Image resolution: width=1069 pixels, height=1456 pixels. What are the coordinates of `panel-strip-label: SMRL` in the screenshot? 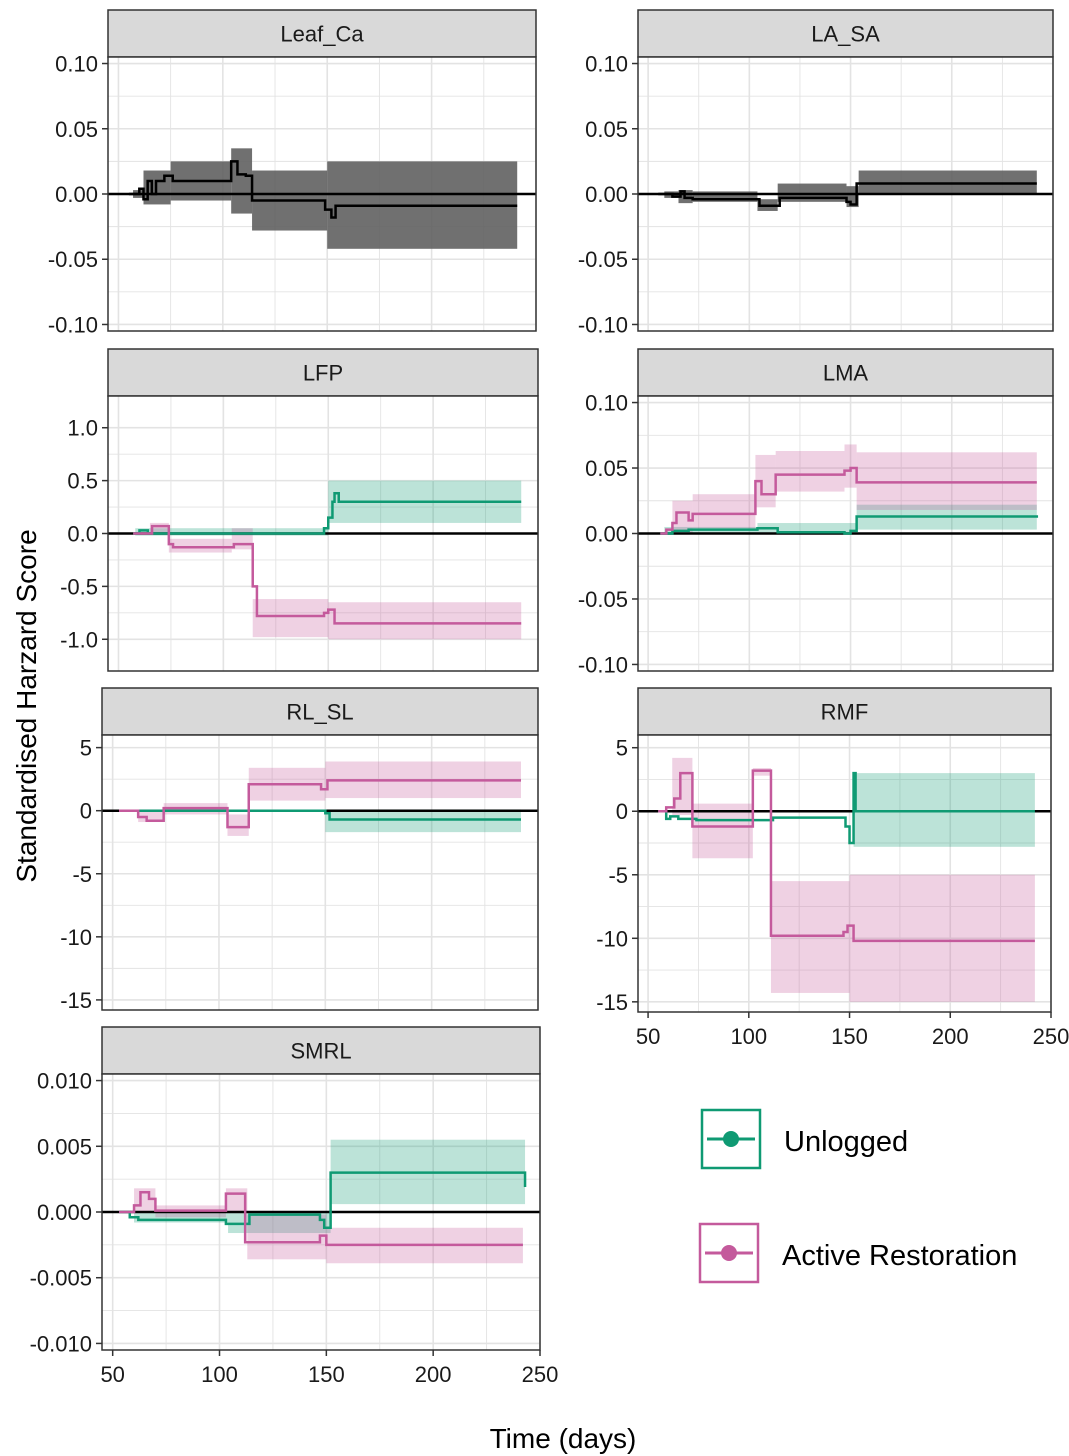 It's located at (320, 1051).